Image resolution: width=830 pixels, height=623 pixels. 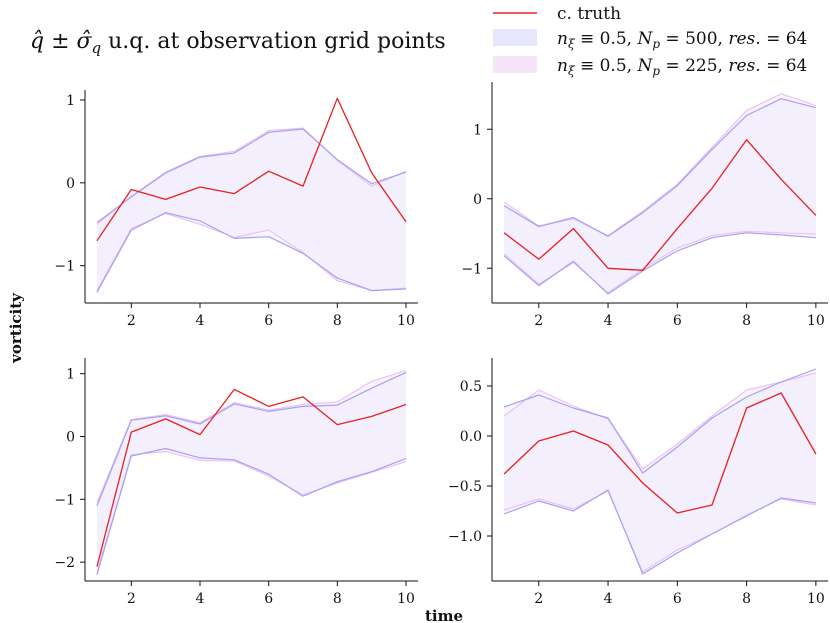 What do you see at coordinates (589, 14) in the screenshot?
I see `legend-truth-label: c. truth` at bounding box center [589, 14].